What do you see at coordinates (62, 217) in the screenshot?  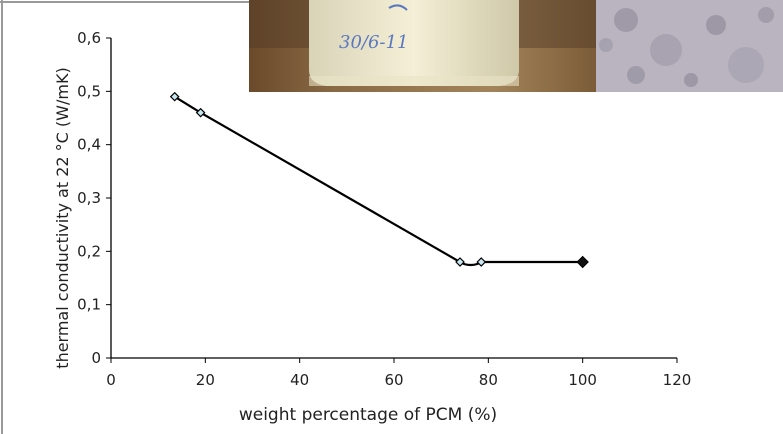 I see `y-axis-label: thermal conductivity at 22 °C (W/mK)` at bounding box center [62, 217].